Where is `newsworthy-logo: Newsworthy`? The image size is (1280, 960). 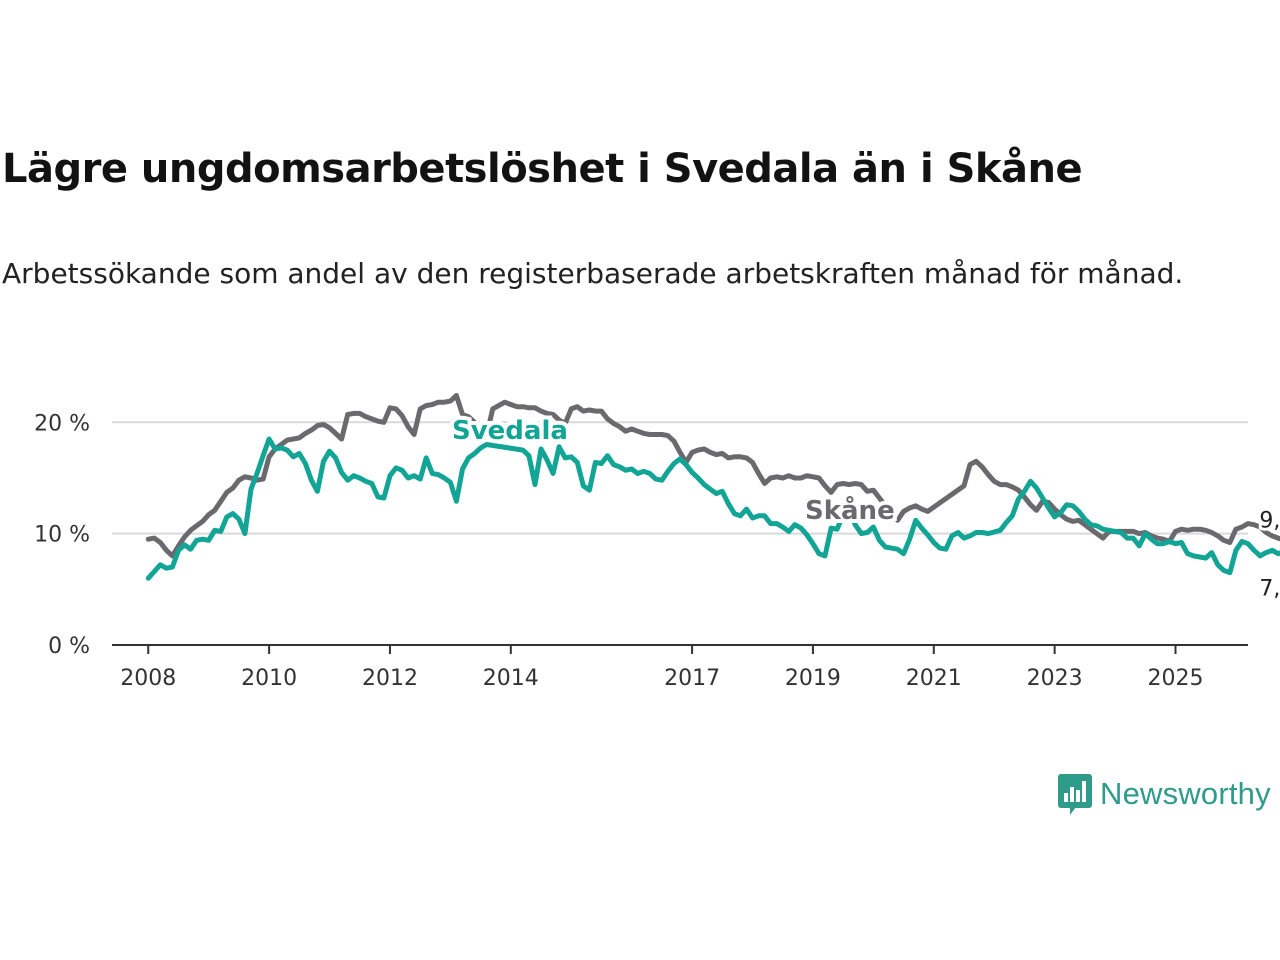
newsworthy-logo: Newsworthy is located at coordinates (1164, 794).